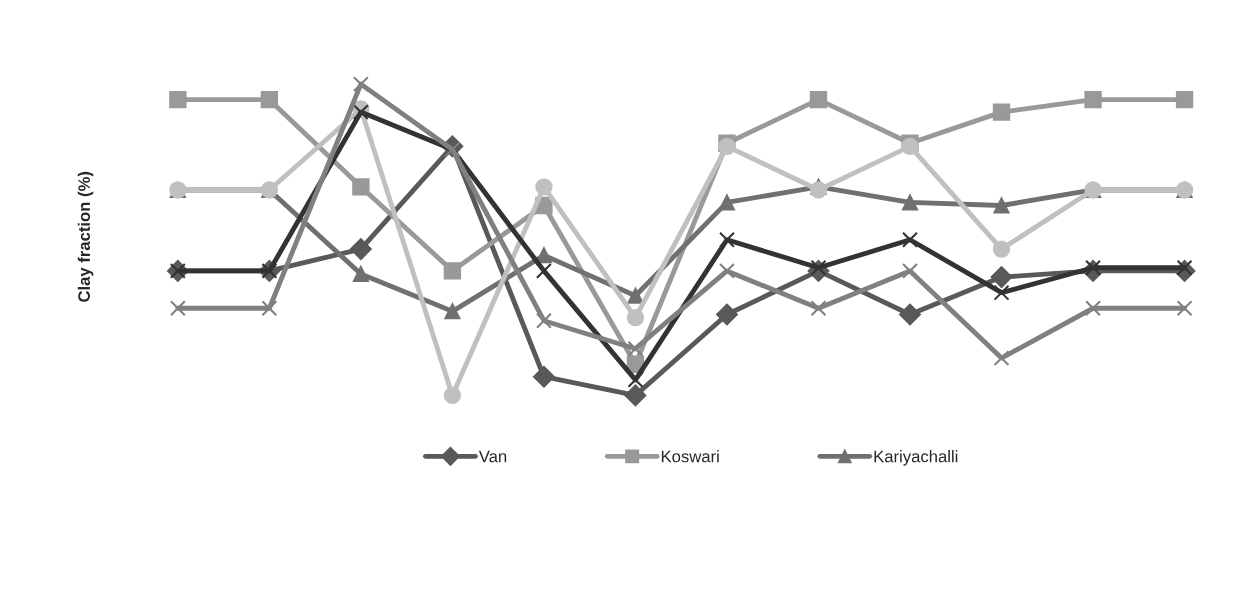  What do you see at coordinates (85, 236) in the screenshot?
I see `y-axis-title: Clay fraction (%)` at bounding box center [85, 236].